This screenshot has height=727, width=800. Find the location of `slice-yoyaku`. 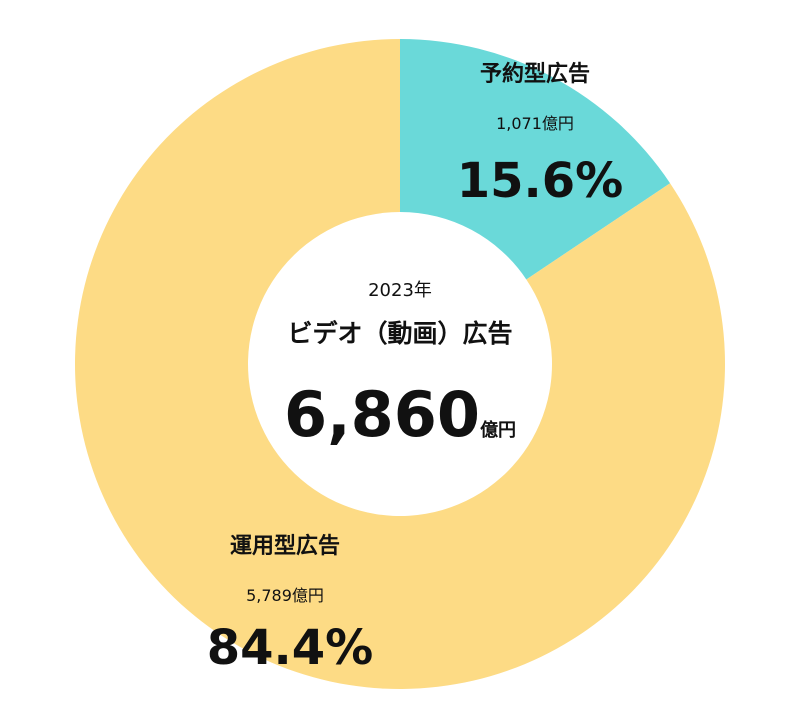

slice-yoyaku is located at coordinates (535, 159).